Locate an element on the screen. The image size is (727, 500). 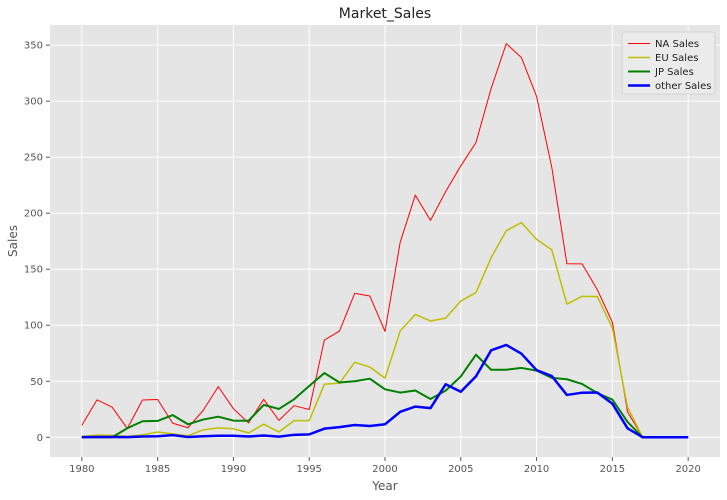
legend-box is located at coordinates (668, 63).